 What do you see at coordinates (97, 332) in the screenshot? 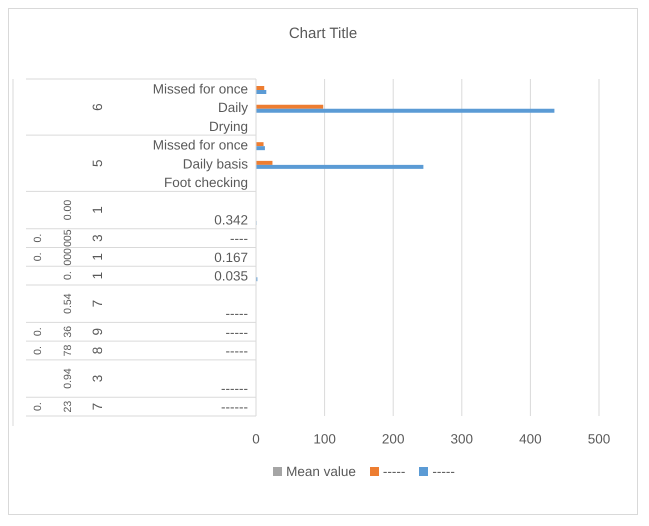
I see `text: 9` at bounding box center [97, 332].